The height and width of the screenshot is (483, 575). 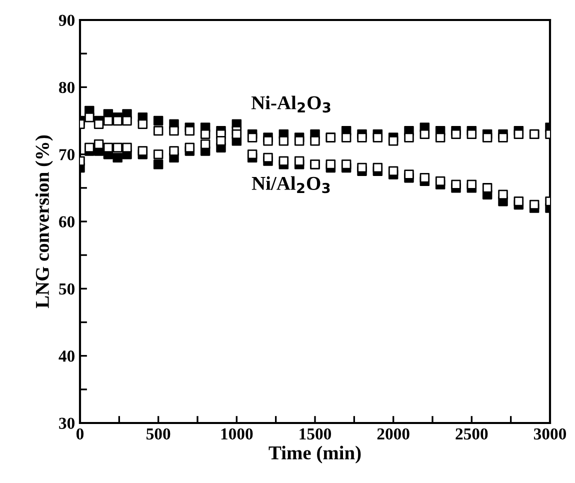 I want to click on x-axis-title: Time (min), so click(x=314, y=455).